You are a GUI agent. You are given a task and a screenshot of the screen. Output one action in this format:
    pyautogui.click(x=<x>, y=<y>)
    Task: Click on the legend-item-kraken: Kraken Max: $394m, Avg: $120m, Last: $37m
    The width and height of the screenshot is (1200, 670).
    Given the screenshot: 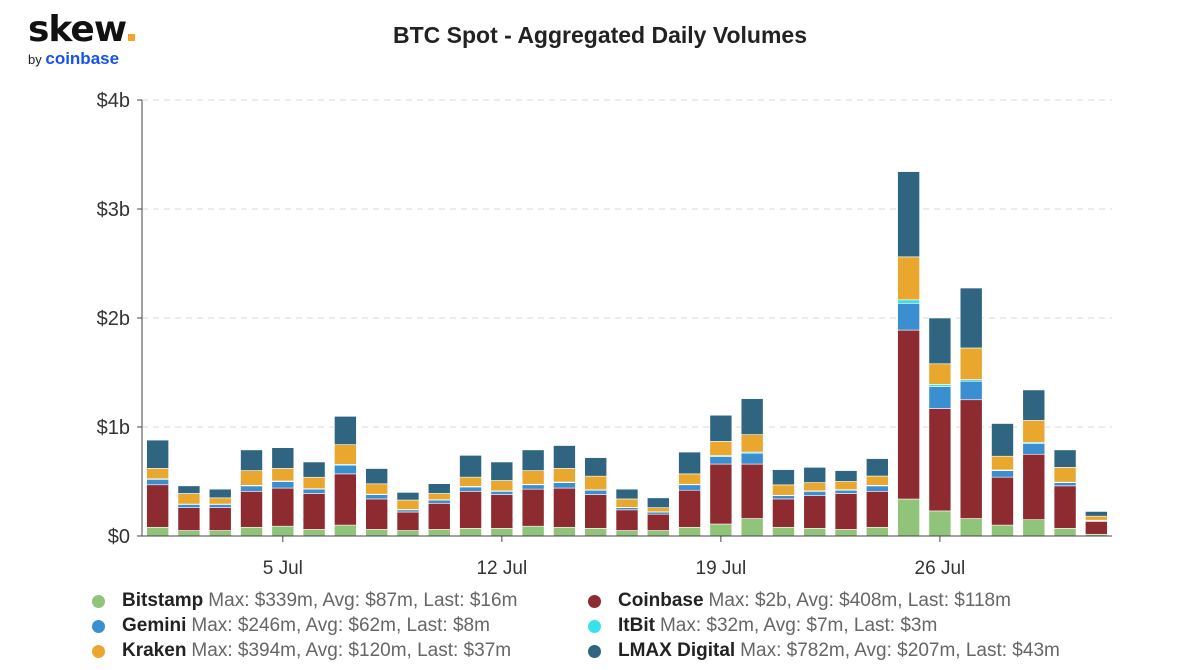 What is the action you would take?
    pyautogui.click(x=301, y=651)
    